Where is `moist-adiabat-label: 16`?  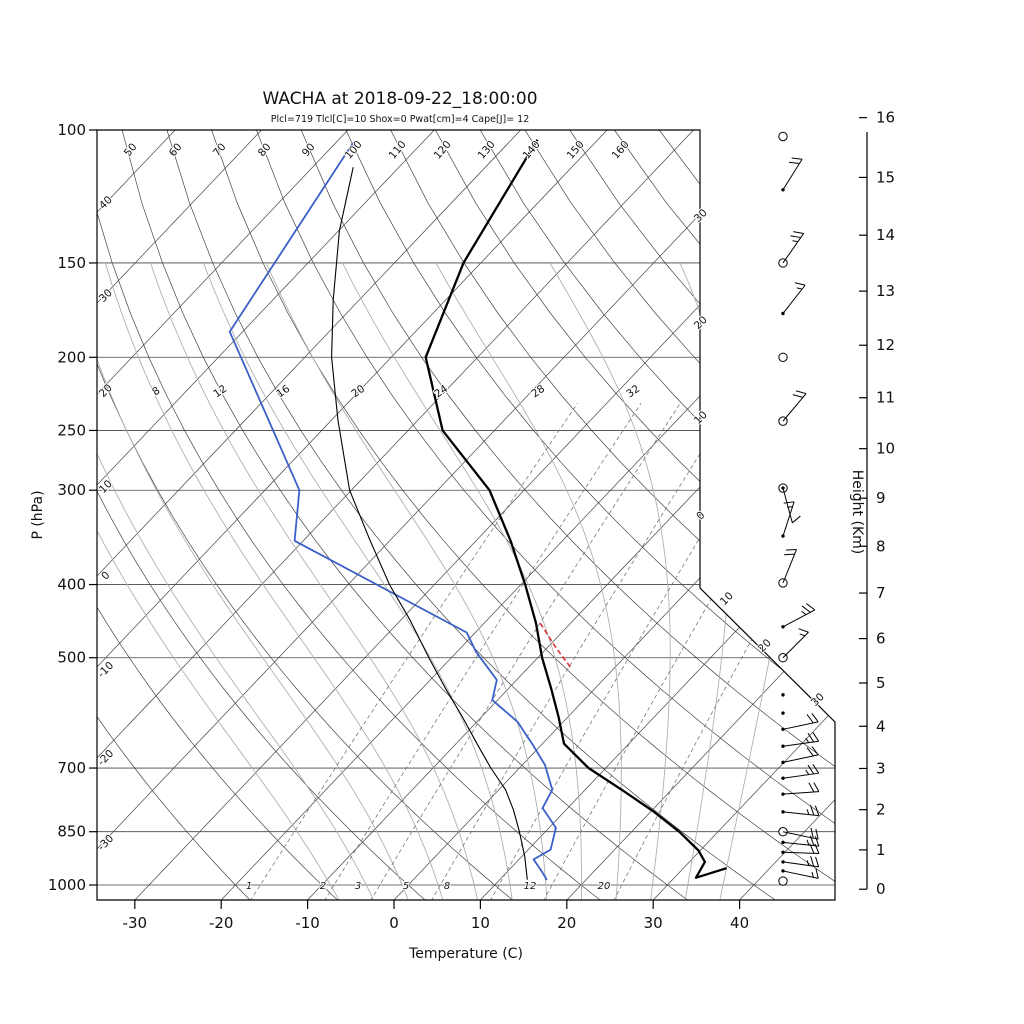 moist-adiabat-label: 16 is located at coordinates (283, 392).